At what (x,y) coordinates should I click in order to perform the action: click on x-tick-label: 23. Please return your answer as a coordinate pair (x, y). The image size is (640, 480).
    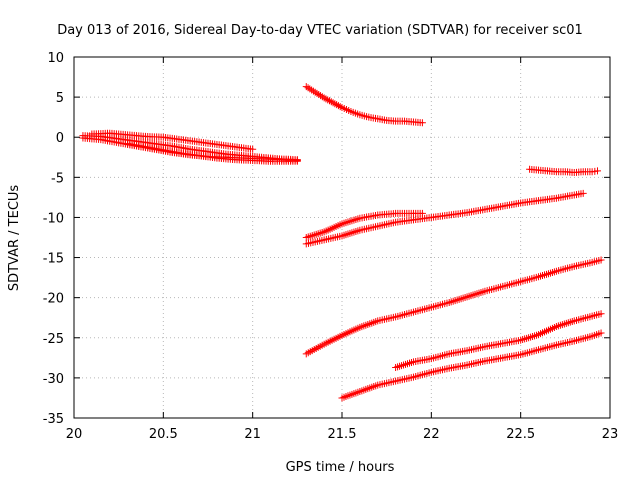
    Looking at the image, I should click on (610, 434).